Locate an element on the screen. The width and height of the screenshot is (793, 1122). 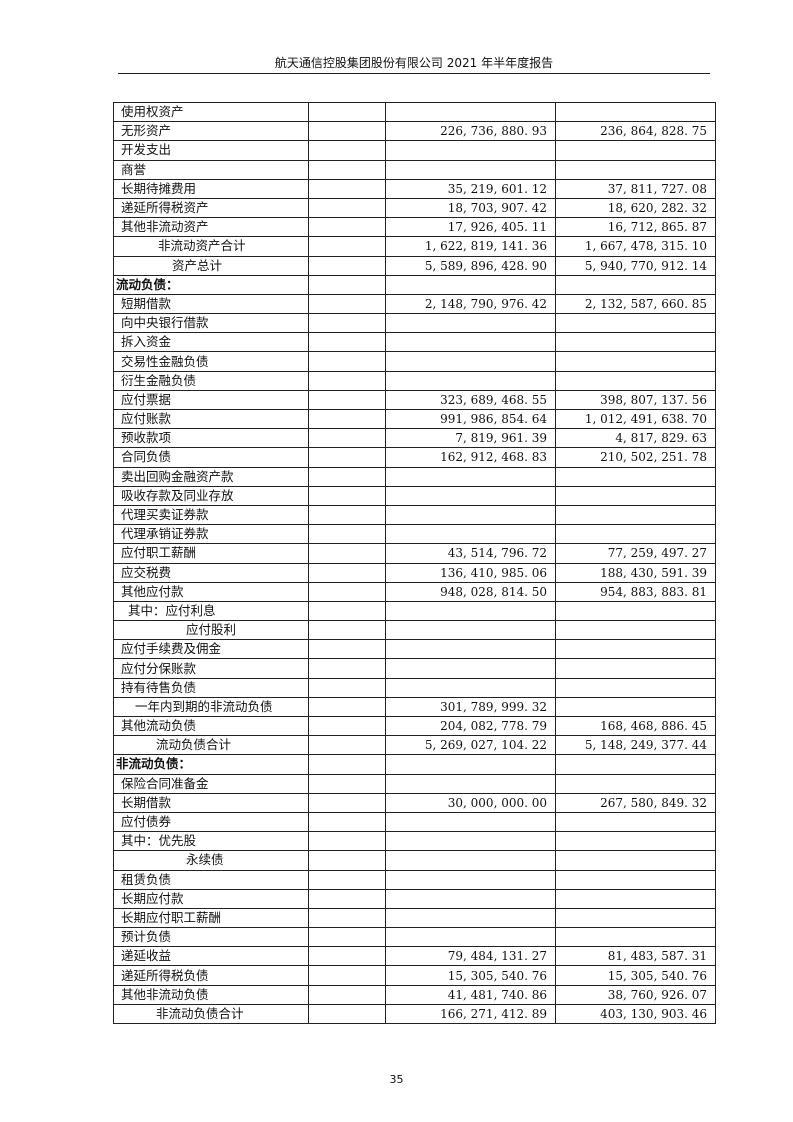
row-label: 吸收存款及同业存放 is located at coordinates (211, 495).